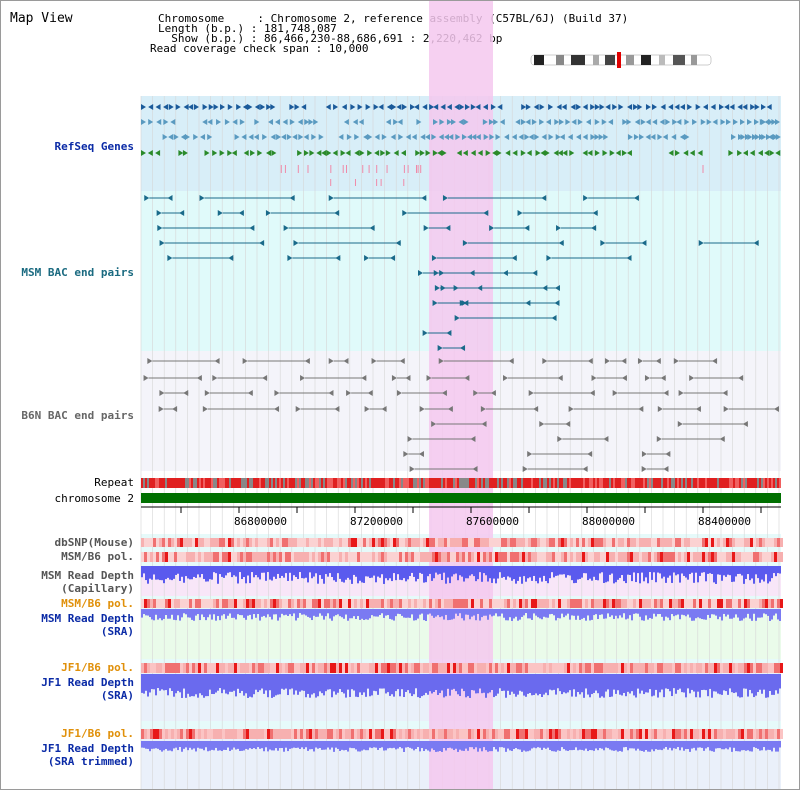  I want to click on track-label-msm-b6-pol-2: MSM/B6 pol., so click(97, 603).